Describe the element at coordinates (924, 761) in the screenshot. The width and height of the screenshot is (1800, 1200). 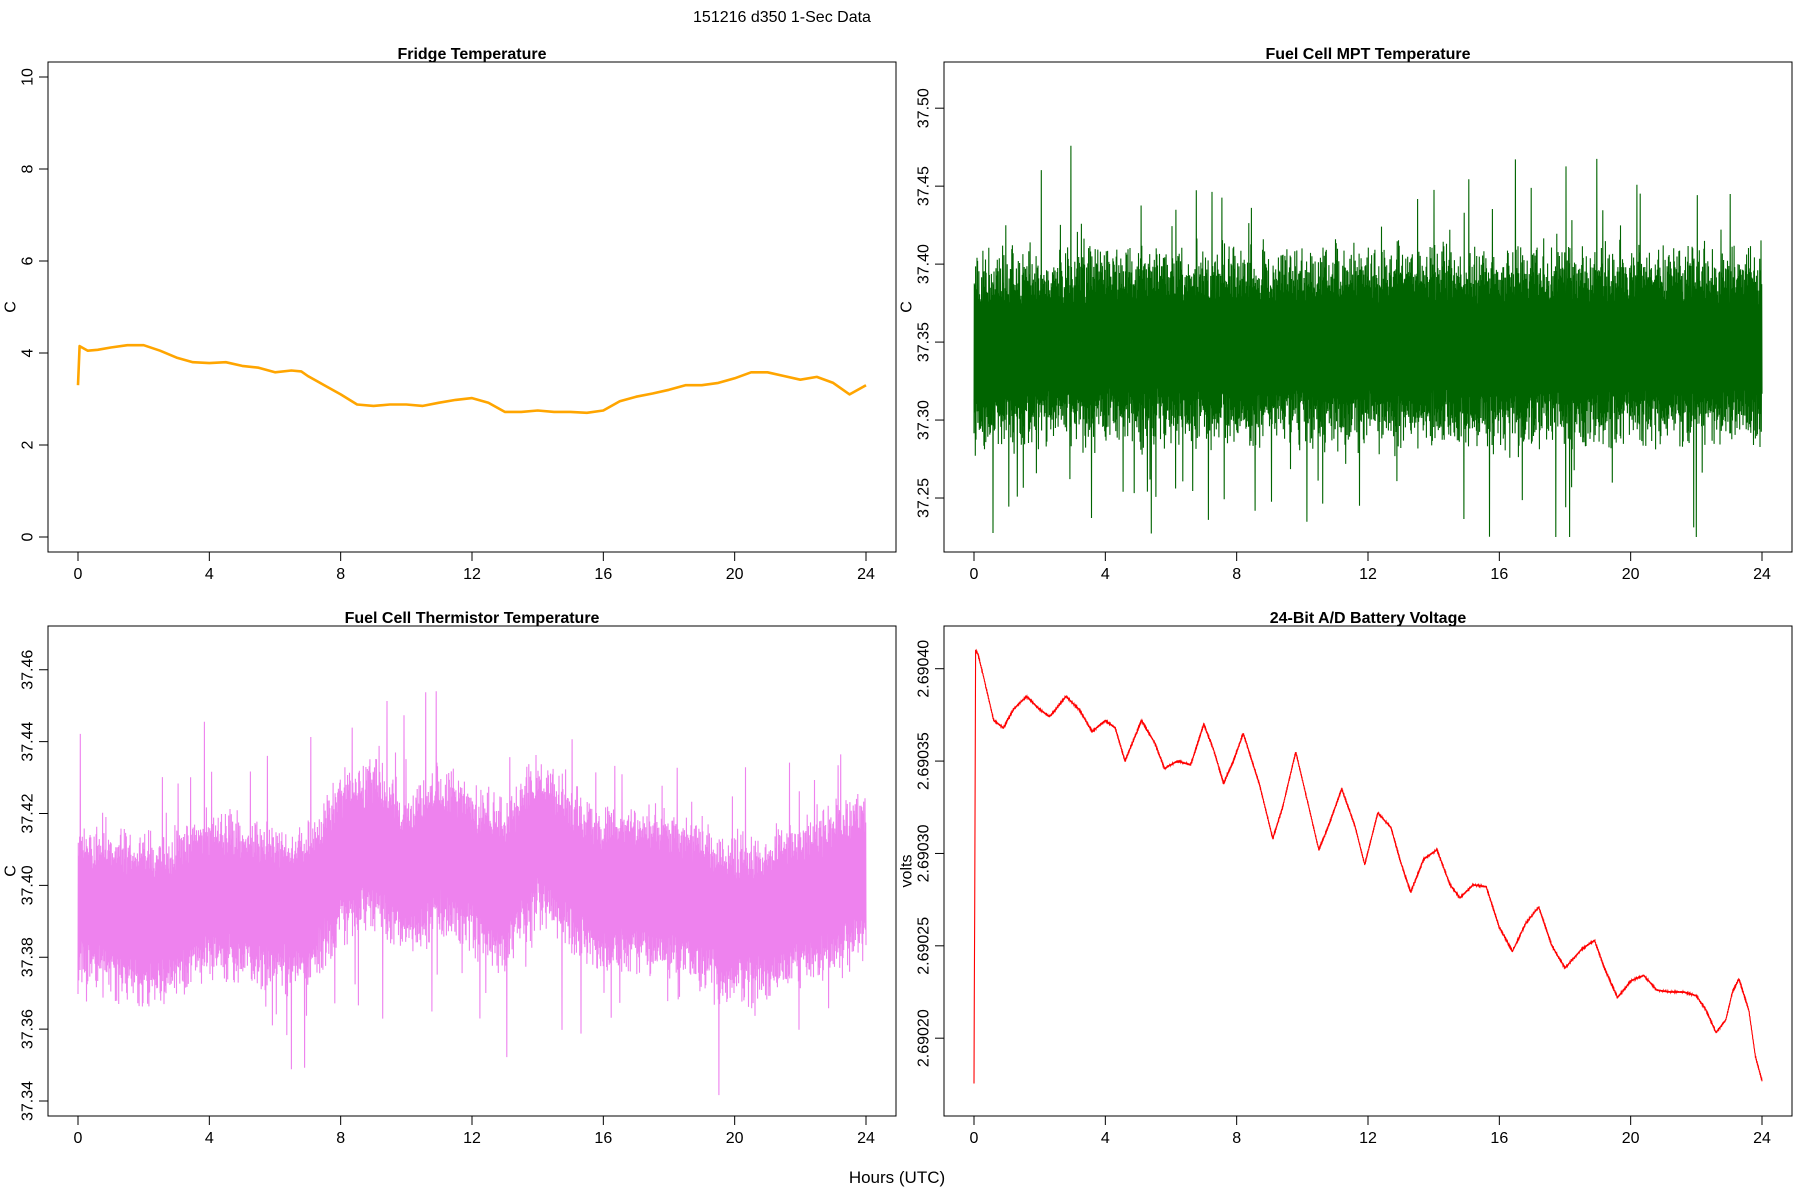
I see `24-bit-a-d-battery-voltage-y-tick-label: 2.69035` at that location.